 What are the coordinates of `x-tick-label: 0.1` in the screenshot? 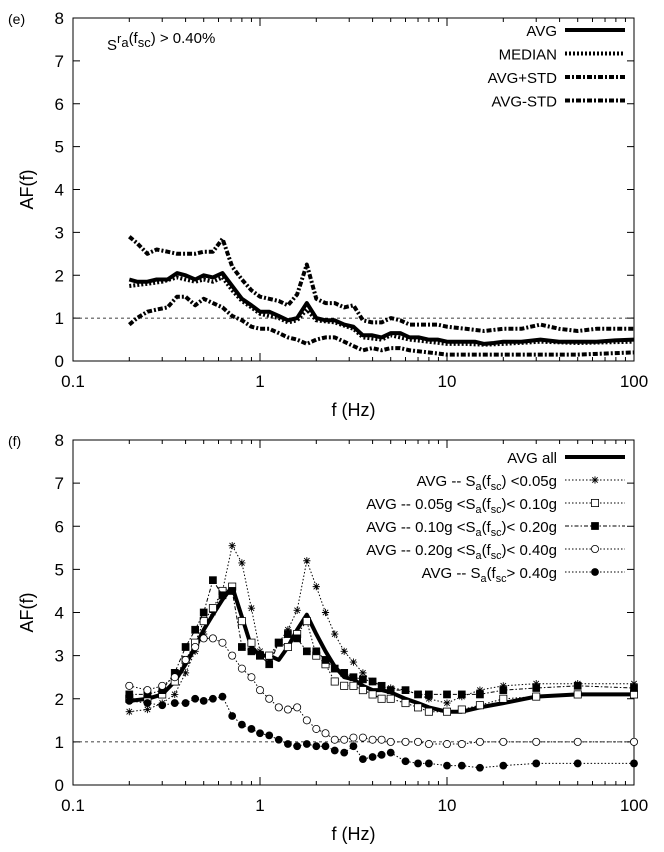 It's located at (73, 381).